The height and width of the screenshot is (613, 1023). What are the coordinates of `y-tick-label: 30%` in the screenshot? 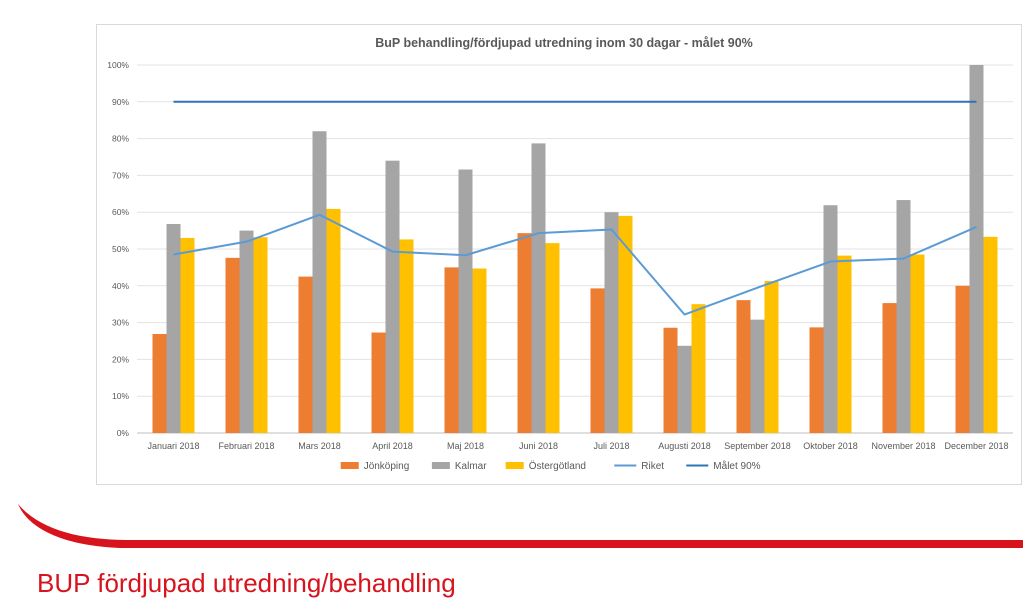 It's located at (120, 323).